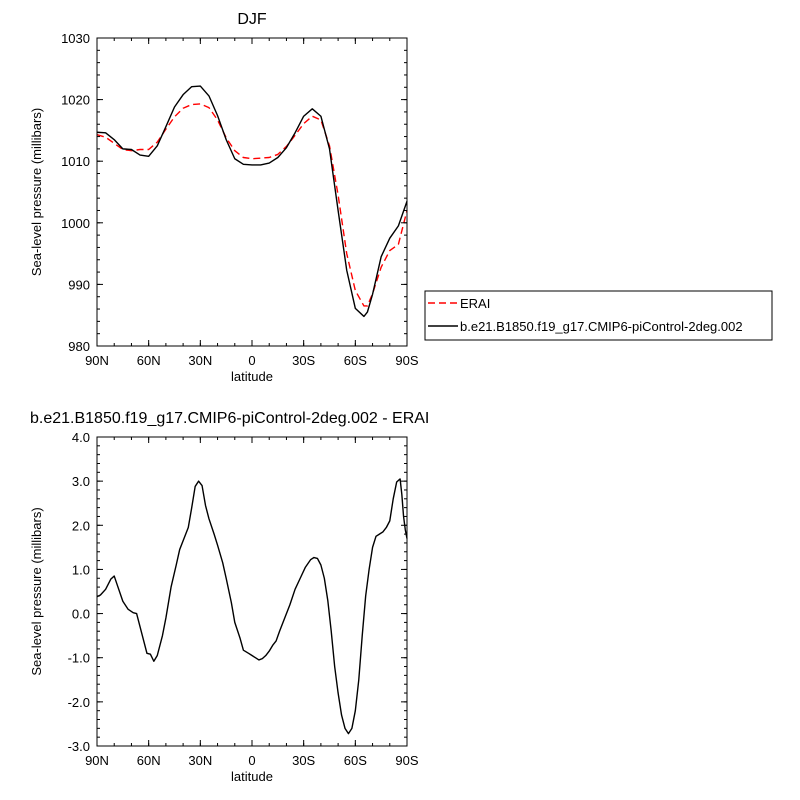 This screenshot has width=800, height=800. I want to click on y-tick-label: 990, so click(79, 284).